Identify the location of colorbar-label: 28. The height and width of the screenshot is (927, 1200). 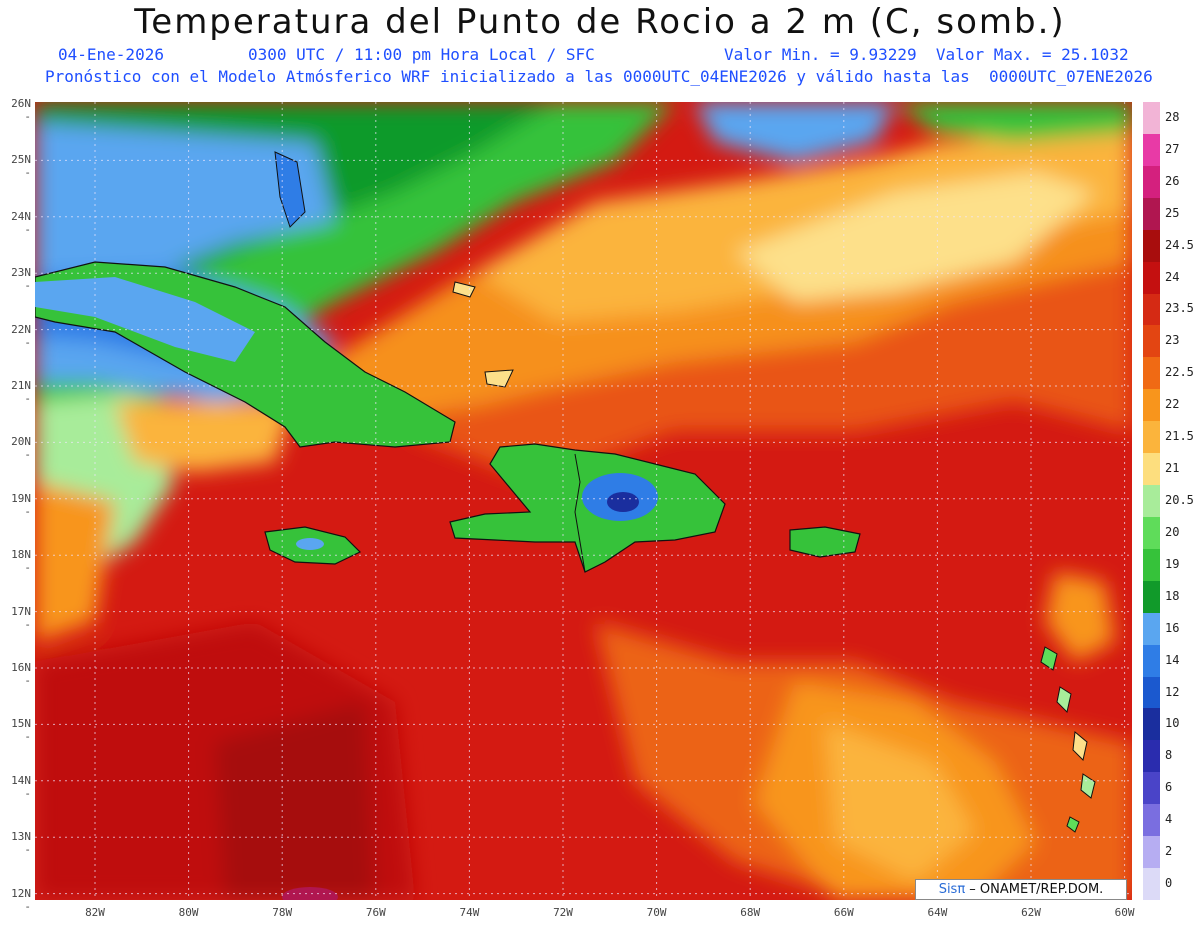
(1172, 116).